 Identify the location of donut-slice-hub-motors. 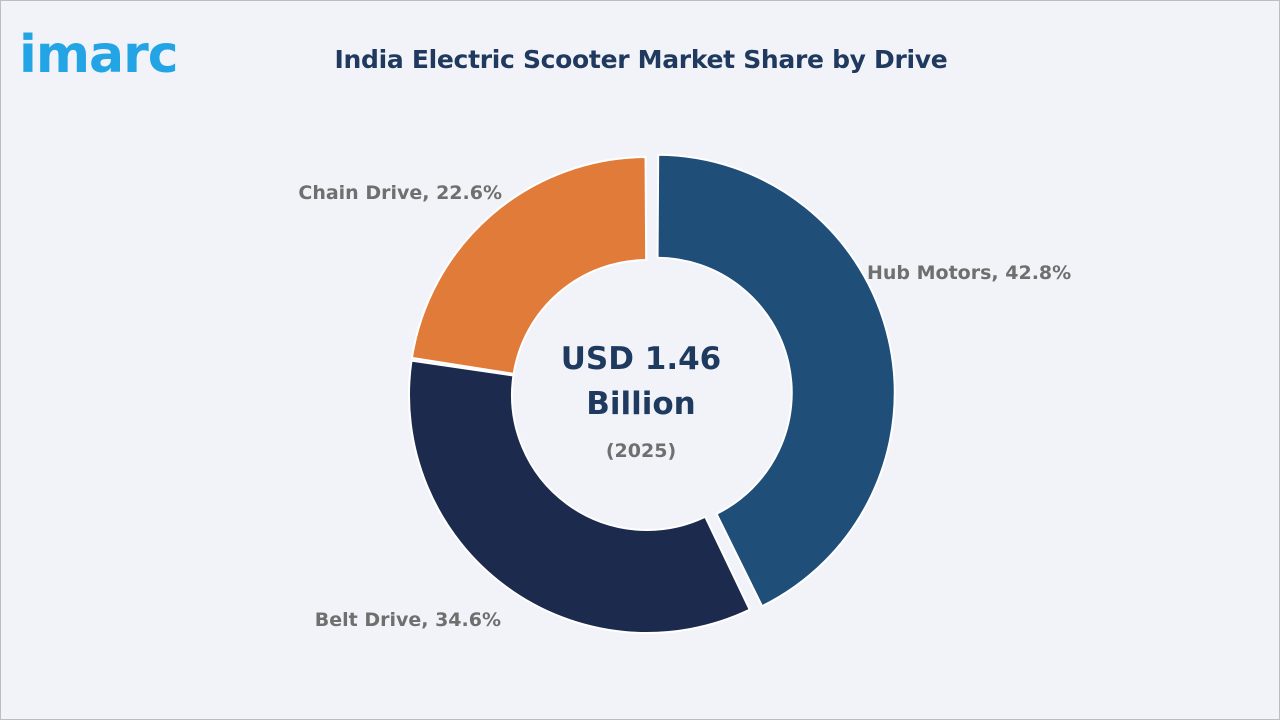
(776, 380).